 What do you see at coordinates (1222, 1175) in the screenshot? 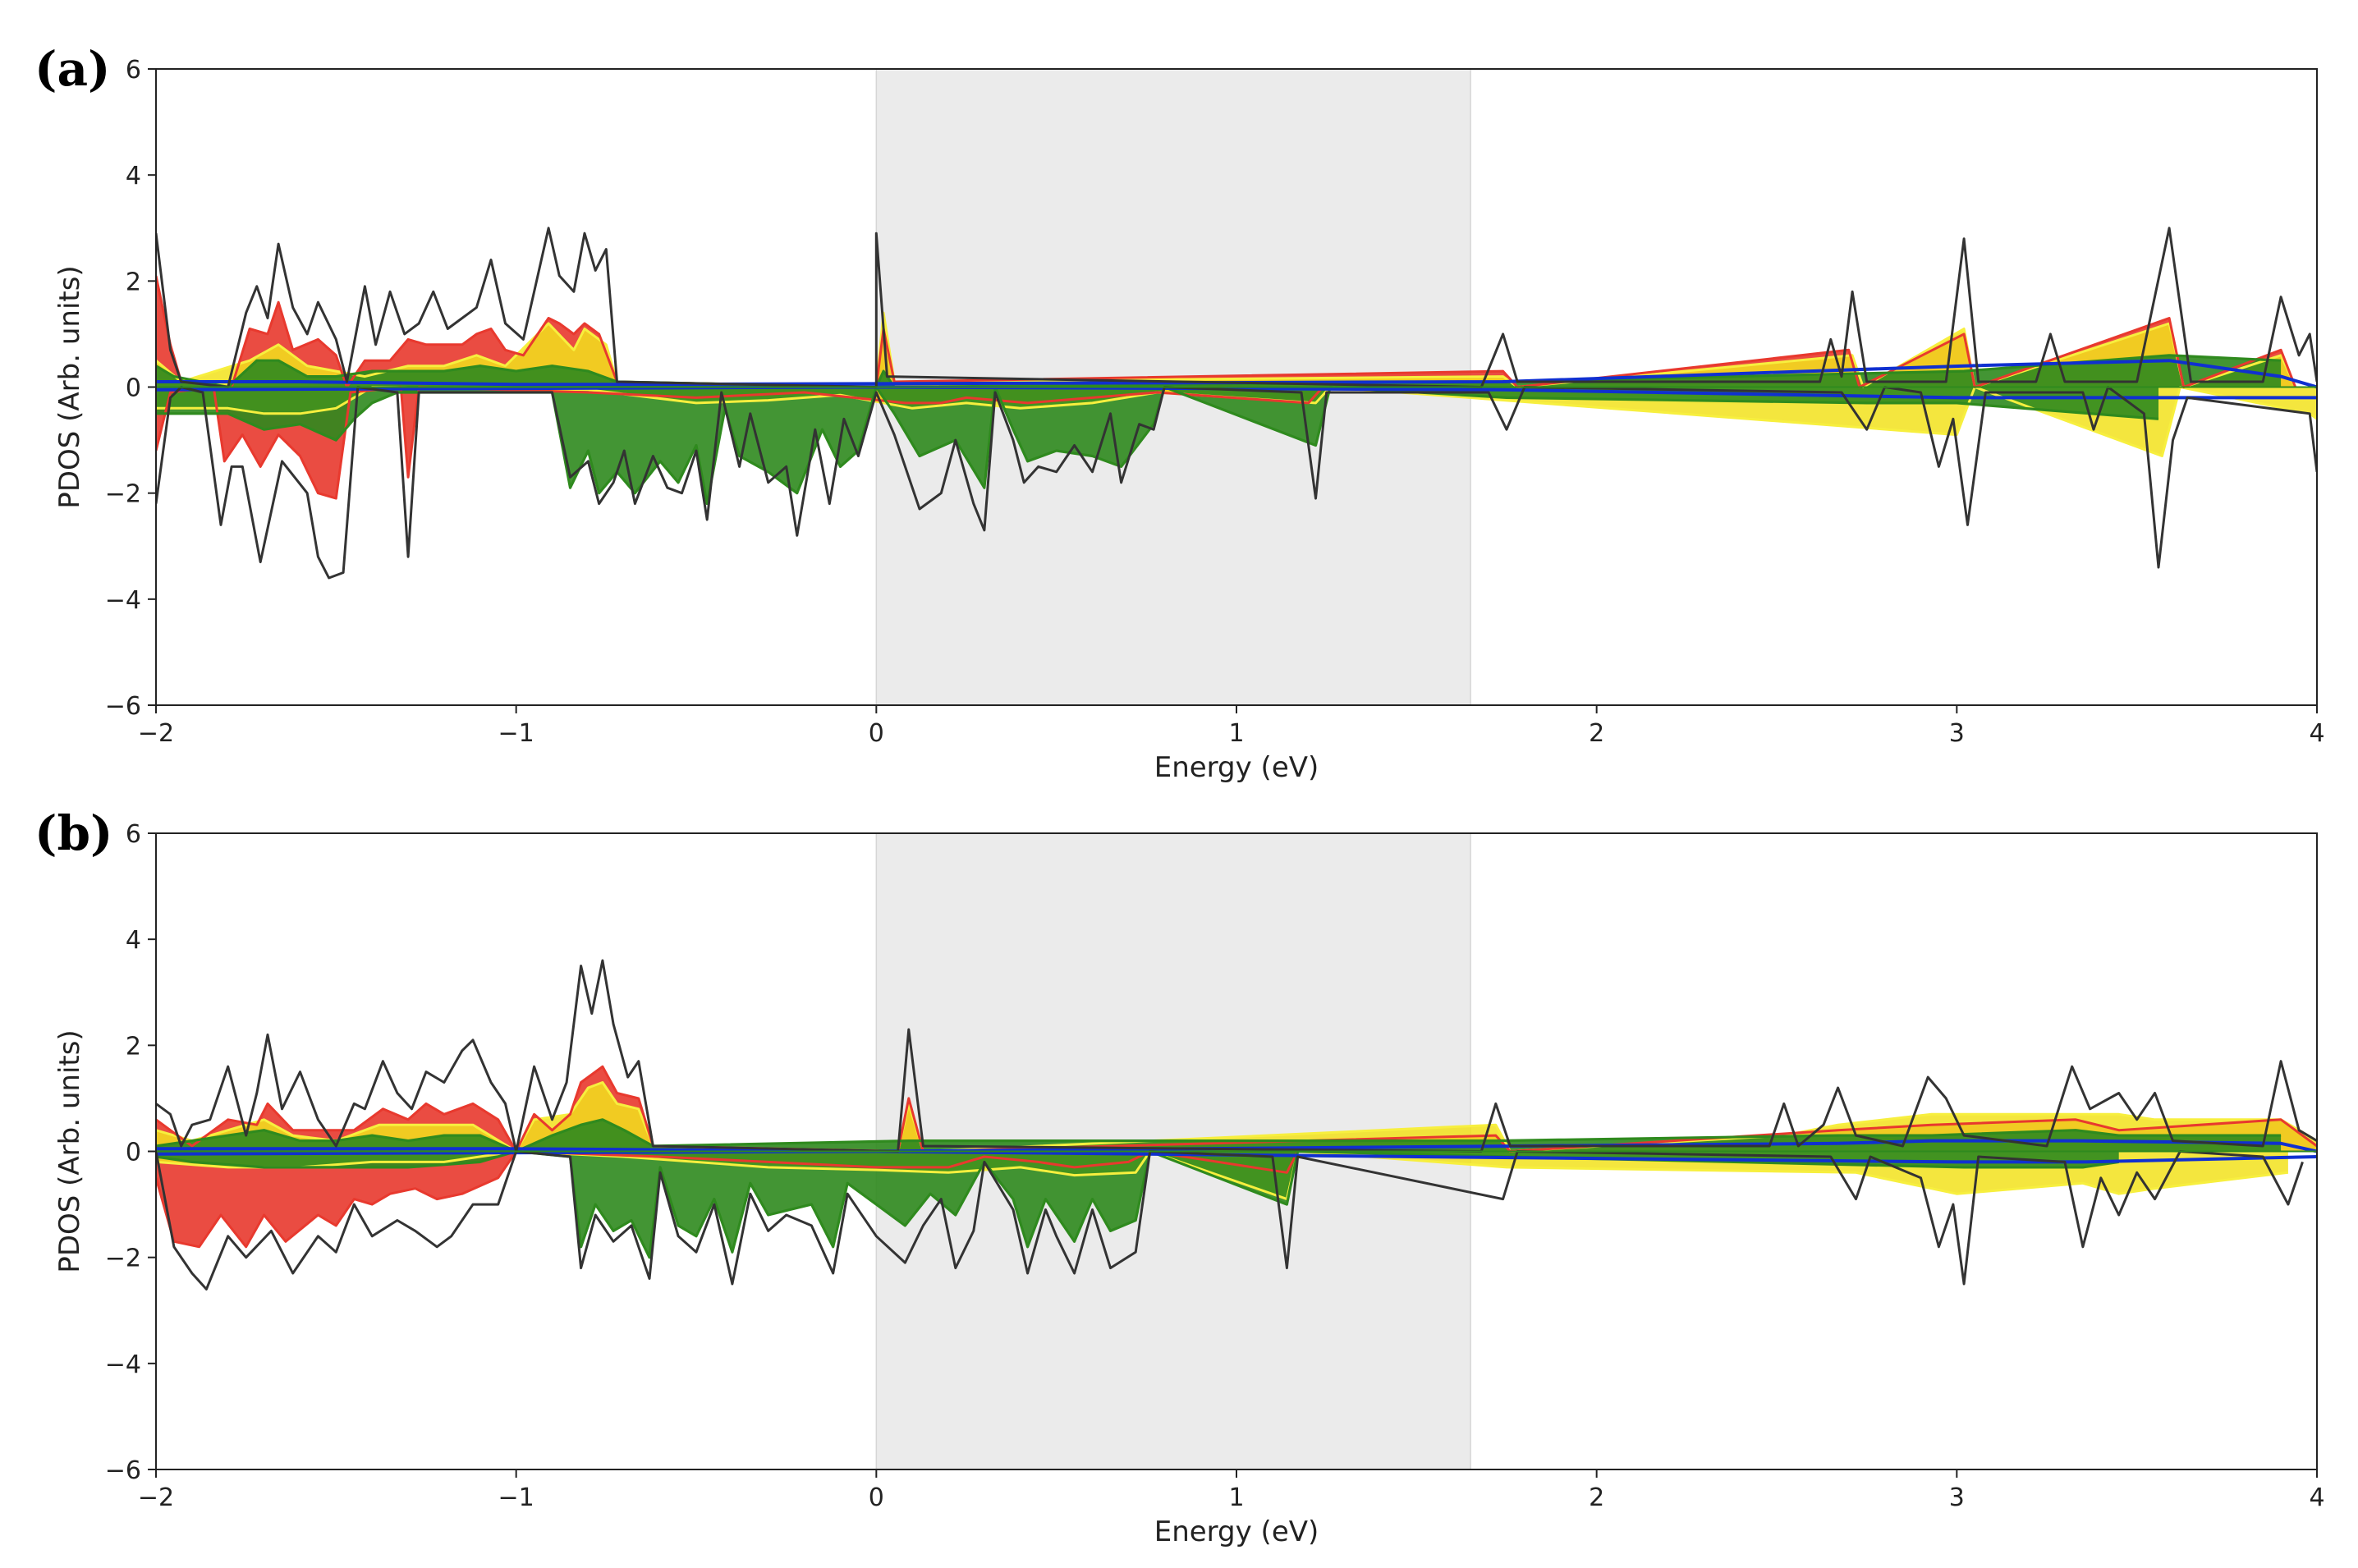
I see `series-yellow-down` at bounding box center [1222, 1175].